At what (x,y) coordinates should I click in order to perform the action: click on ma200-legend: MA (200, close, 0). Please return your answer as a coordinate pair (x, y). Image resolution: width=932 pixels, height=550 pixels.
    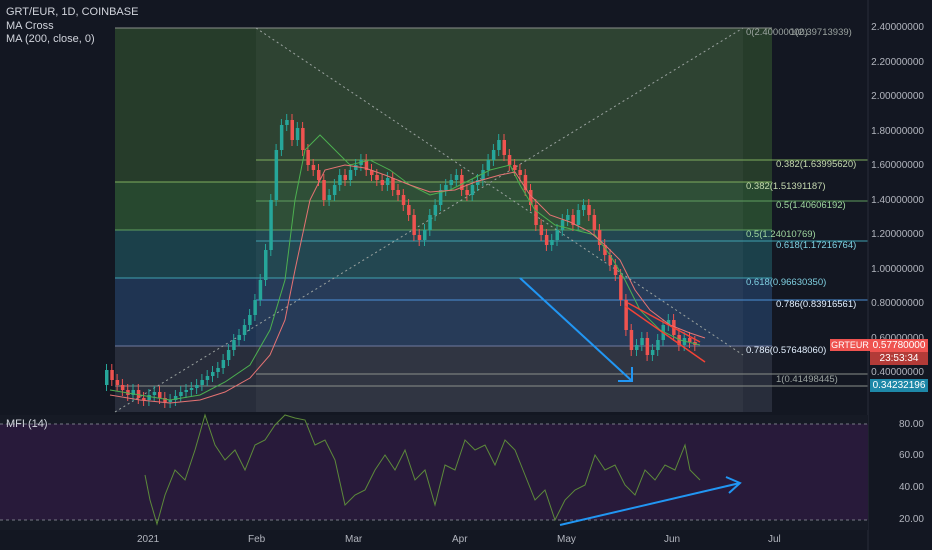
    Looking at the image, I should click on (50, 39).